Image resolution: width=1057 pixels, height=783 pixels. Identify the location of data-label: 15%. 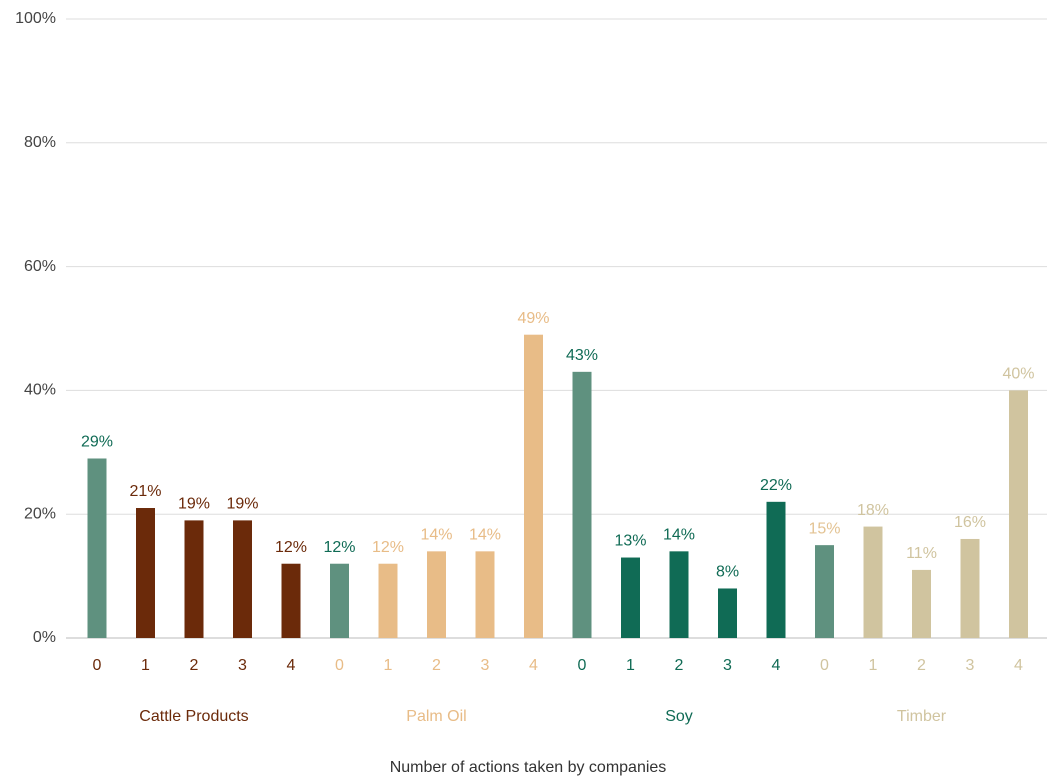
(824, 528).